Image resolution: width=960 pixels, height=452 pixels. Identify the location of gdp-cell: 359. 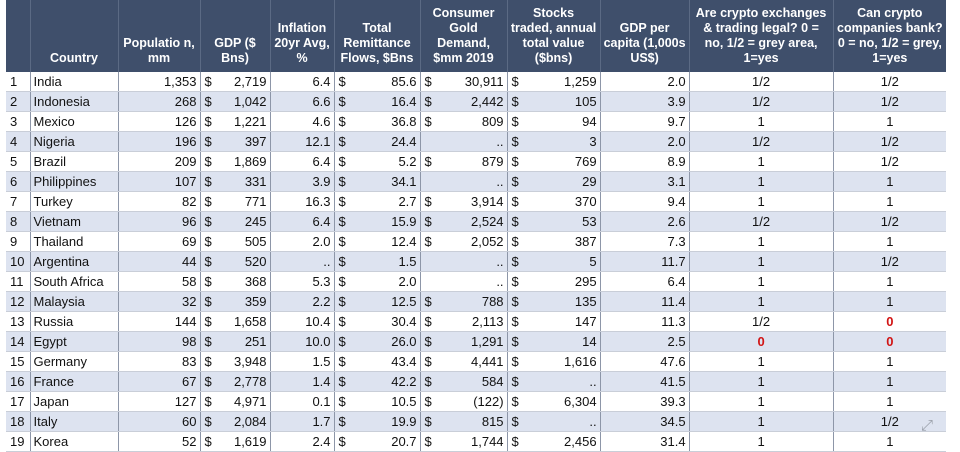
(243, 301).